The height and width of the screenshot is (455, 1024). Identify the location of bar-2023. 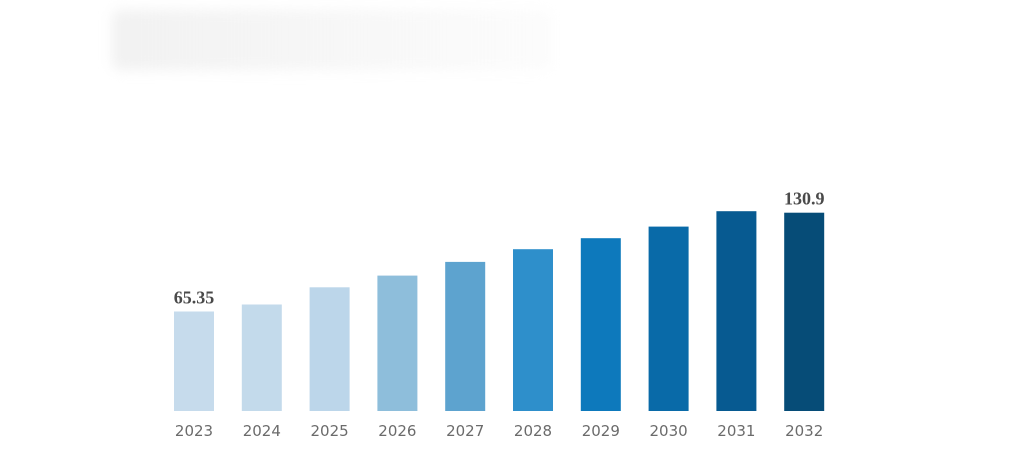
(194, 361).